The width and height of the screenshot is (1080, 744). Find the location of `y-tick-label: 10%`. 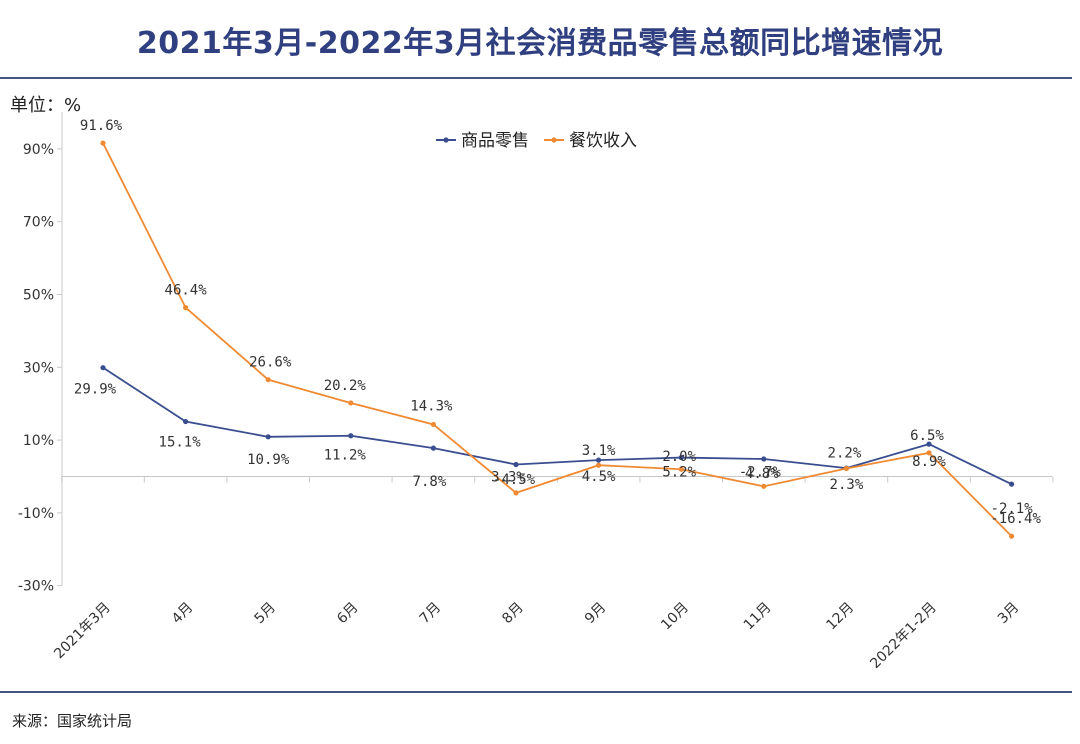

y-tick-label: 10% is located at coordinates (38, 441).